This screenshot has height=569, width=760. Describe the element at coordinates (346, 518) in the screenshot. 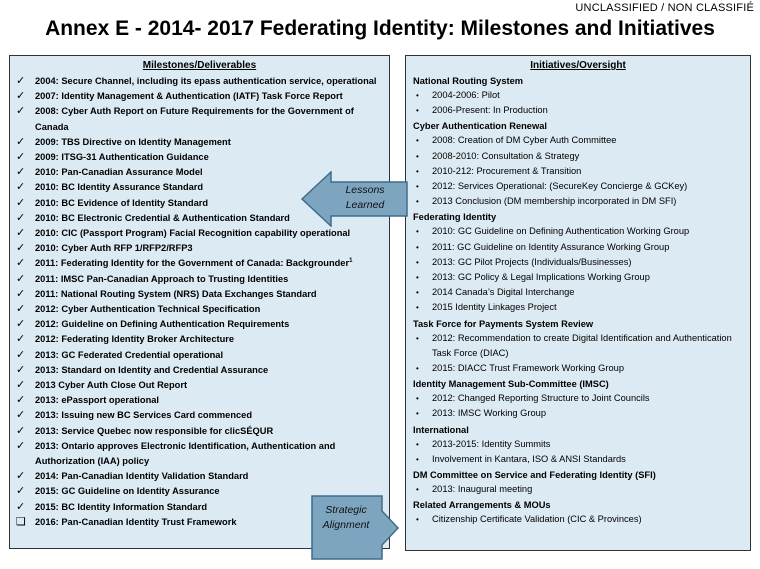

I see `strategic-alignment-label: Strategic Alignment` at that location.